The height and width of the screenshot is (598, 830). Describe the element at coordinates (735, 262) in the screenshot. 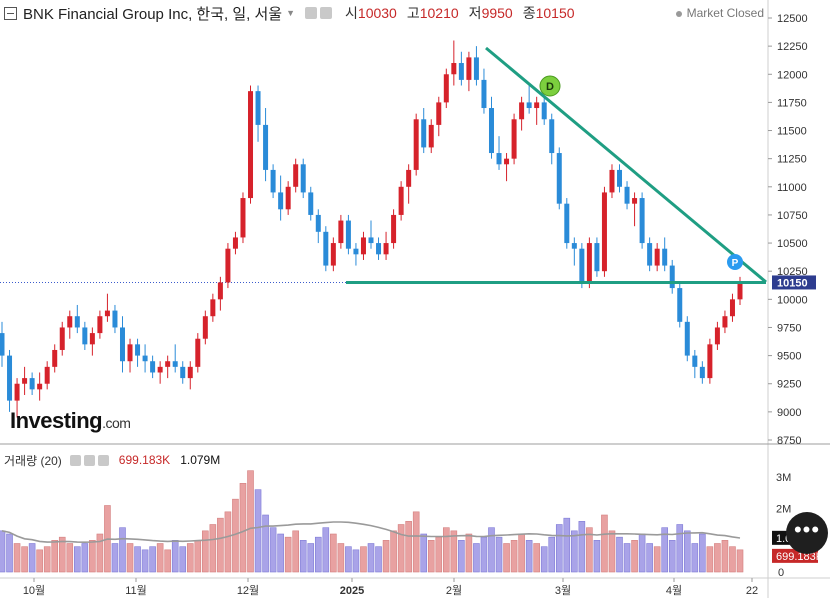

I see `marker-p` at that location.